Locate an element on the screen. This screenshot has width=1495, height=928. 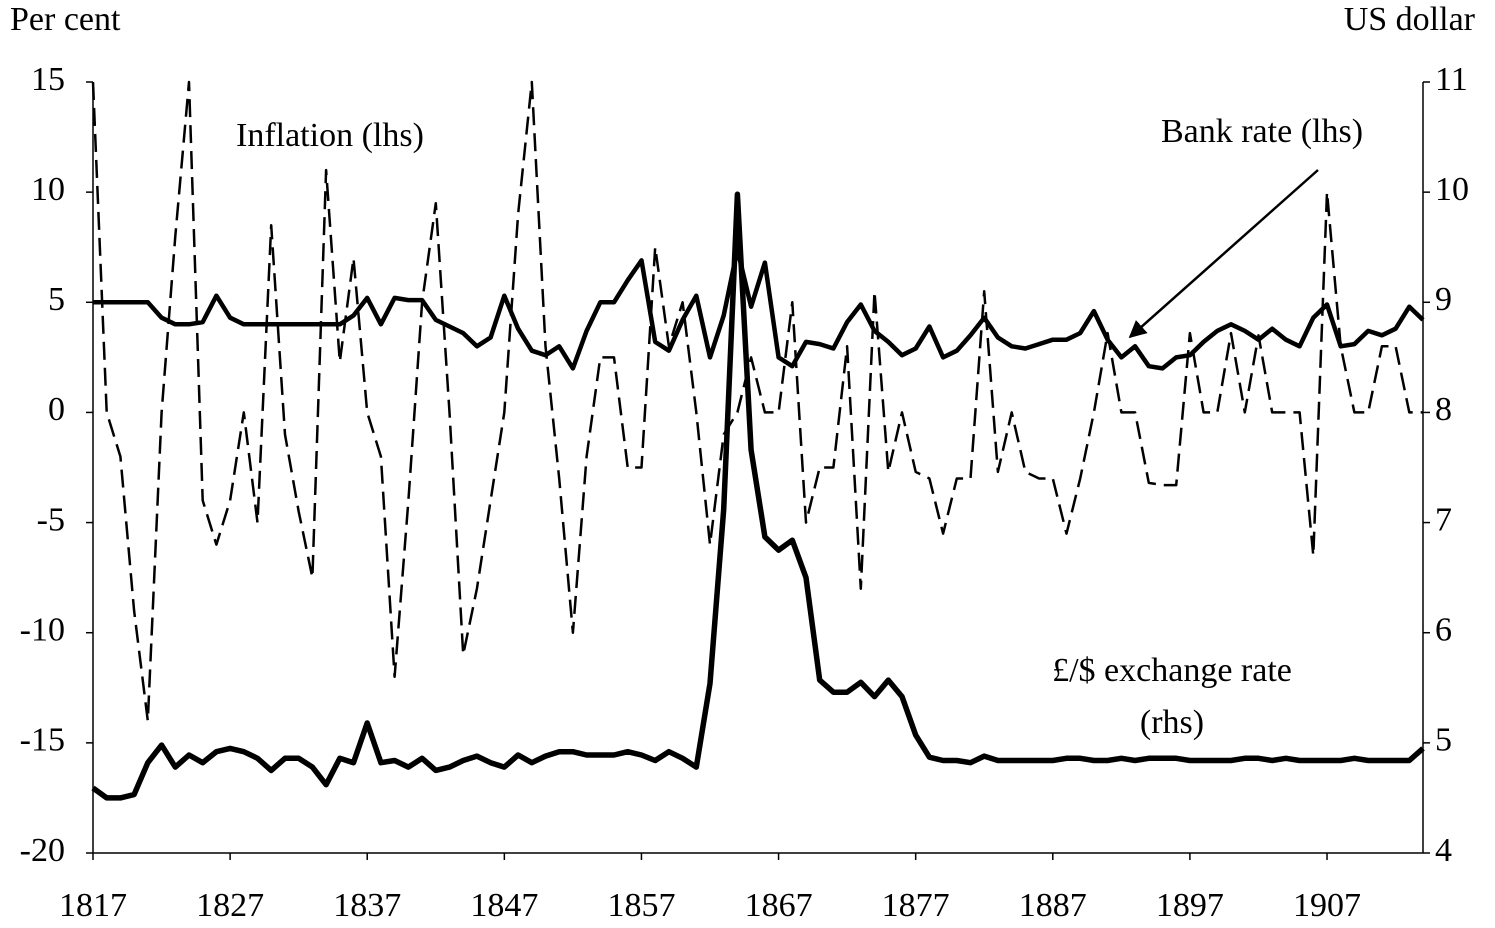
y2-tick-label: 8 is located at coordinates (1443, 409).